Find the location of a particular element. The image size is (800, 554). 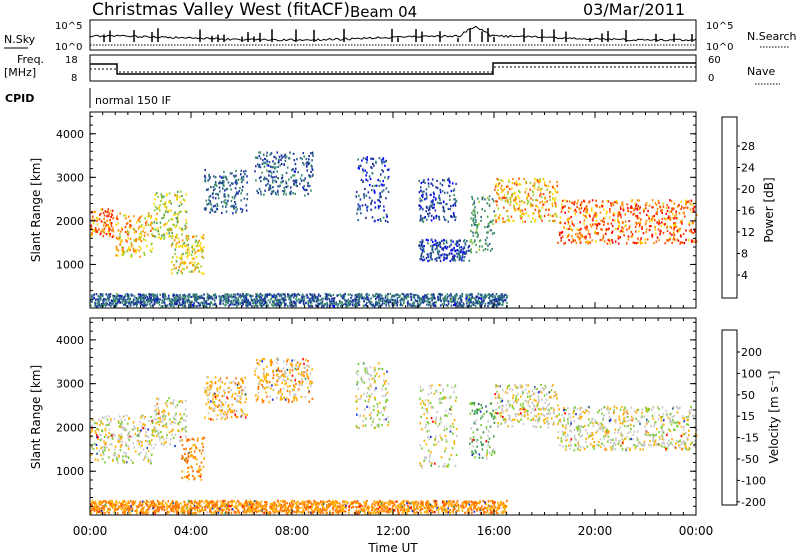

noise-panel: N.Sky 10^5 10^0 10^5 10^0 N.Search is located at coordinates (400, 36).